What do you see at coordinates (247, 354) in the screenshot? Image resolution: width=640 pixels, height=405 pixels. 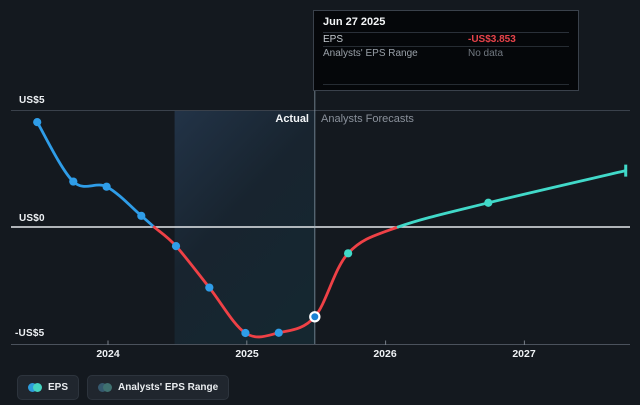 I see `x-tick-label-2025: 2025` at bounding box center [247, 354].